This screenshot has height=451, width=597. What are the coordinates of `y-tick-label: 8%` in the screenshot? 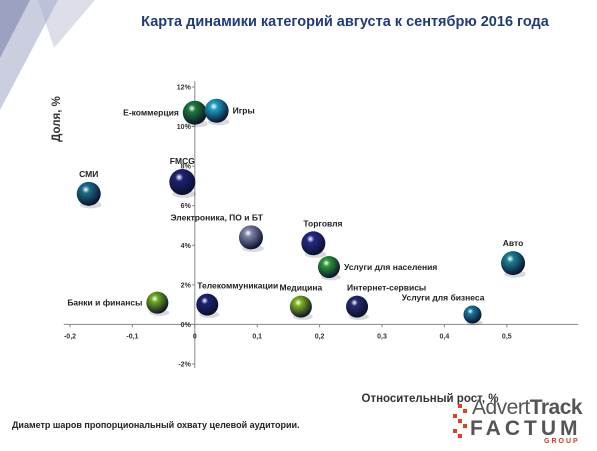 It's located at (186, 167).